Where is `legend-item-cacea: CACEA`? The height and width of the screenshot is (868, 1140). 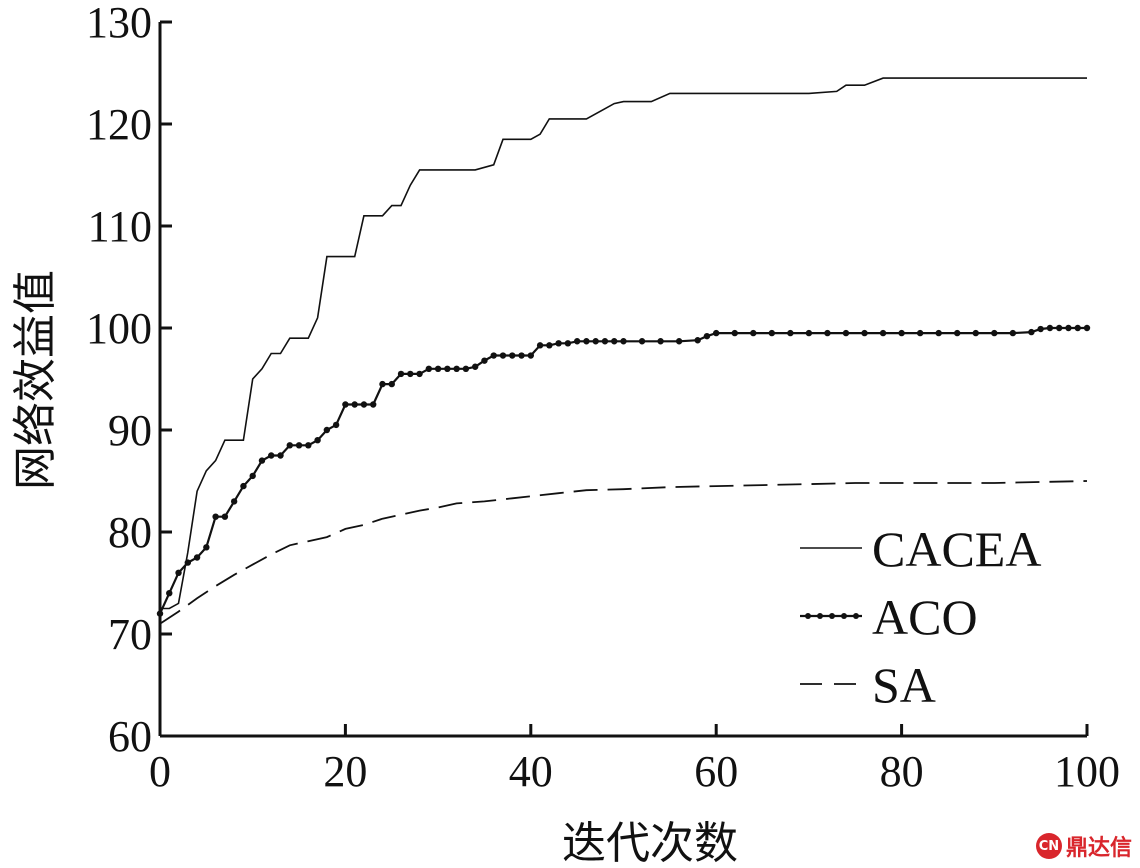
legend-item-cacea: CACEA is located at coordinates (920, 549).